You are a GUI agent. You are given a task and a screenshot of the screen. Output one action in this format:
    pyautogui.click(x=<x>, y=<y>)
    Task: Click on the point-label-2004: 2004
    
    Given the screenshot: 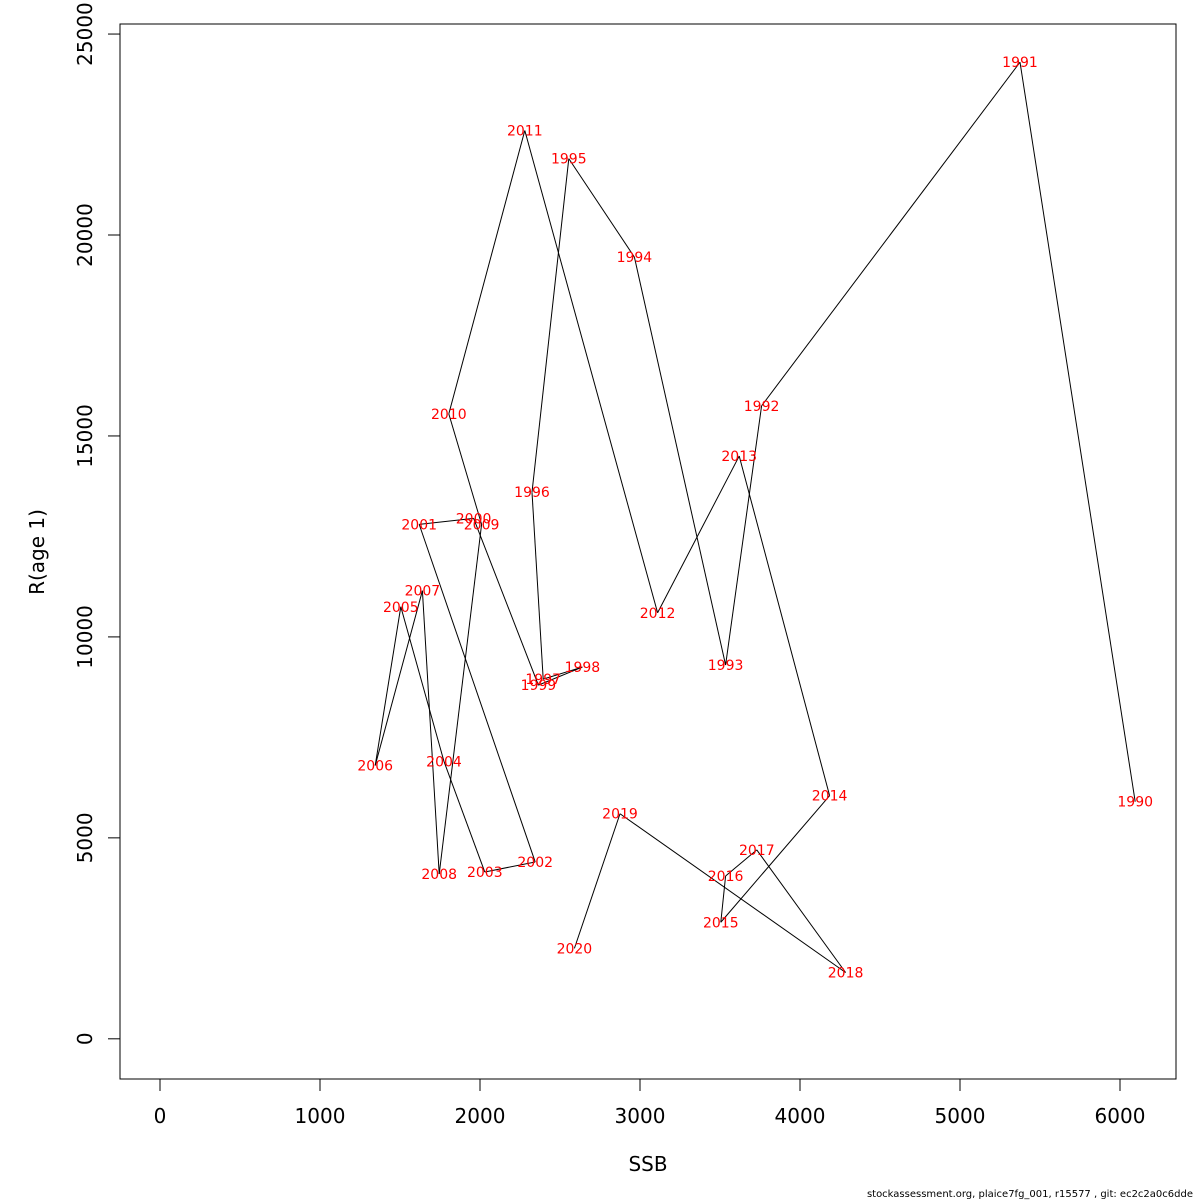 What is the action you would take?
    pyautogui.click(x=444, y=762)
    